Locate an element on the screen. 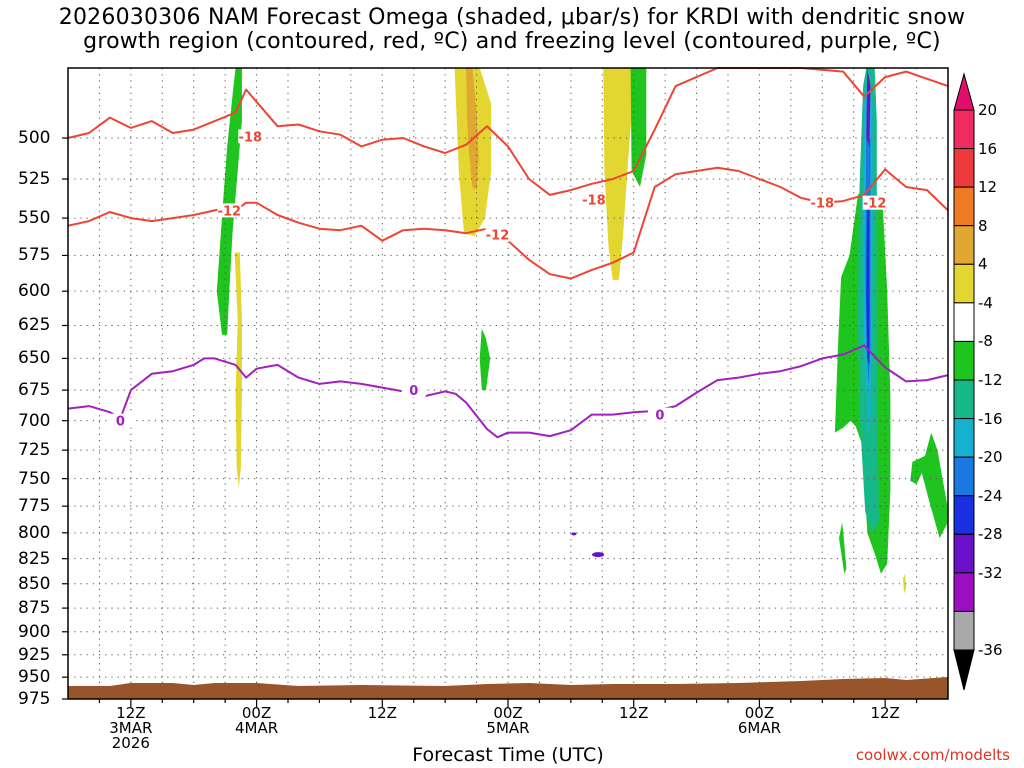 The height and width of the screenshot is (768, 1024). terrain is located at coordinates (508, 688).